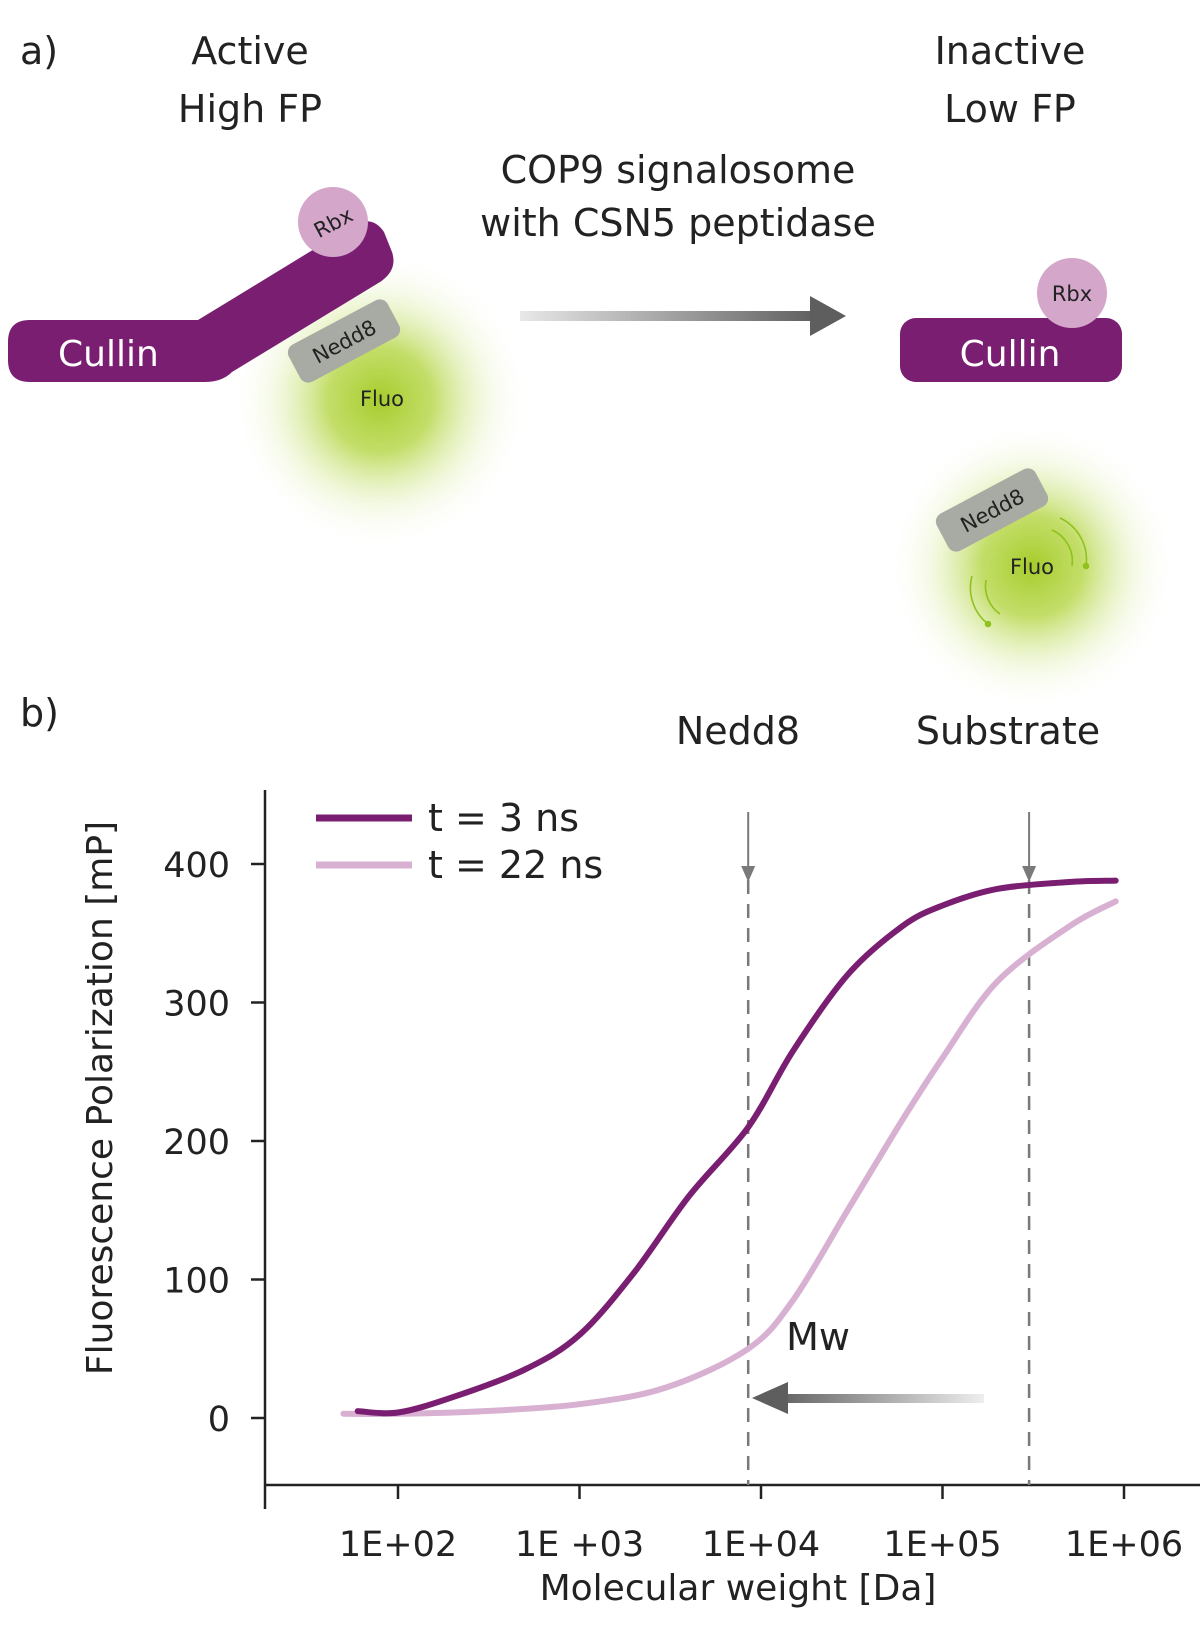 This screenshot has height=1637, width=1200. I want to click on x-tick-label: 1E+02, so click(398, 1545).